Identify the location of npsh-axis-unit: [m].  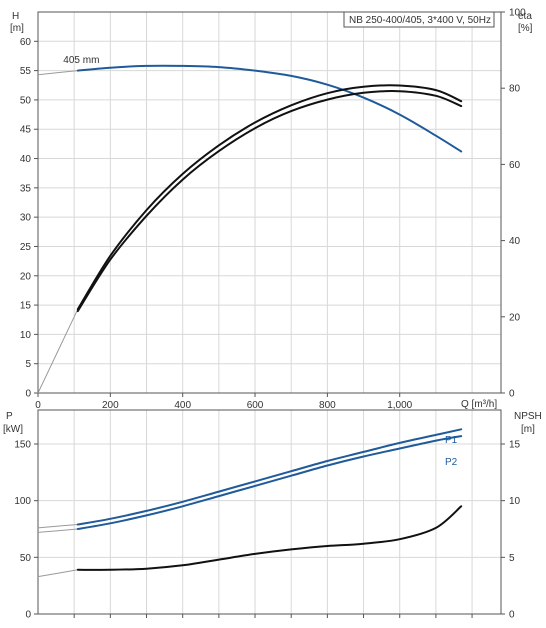
(528, 429).